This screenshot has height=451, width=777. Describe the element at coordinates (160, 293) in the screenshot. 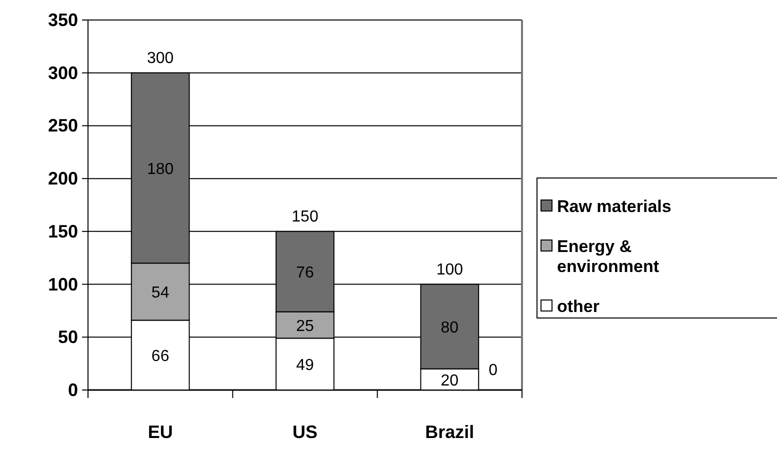

I see `data-label: 54` at that location.